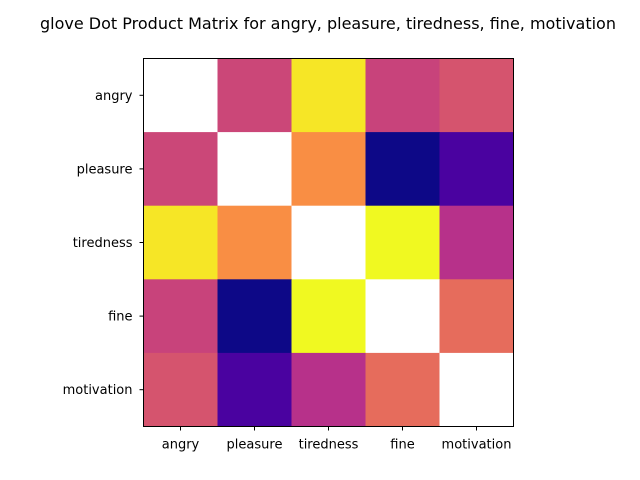  What do you see at coordinates (328, 389) in the screenshot?
I see `heatmap-cell-motivation-tiredness` at bounding box center [328, 389].